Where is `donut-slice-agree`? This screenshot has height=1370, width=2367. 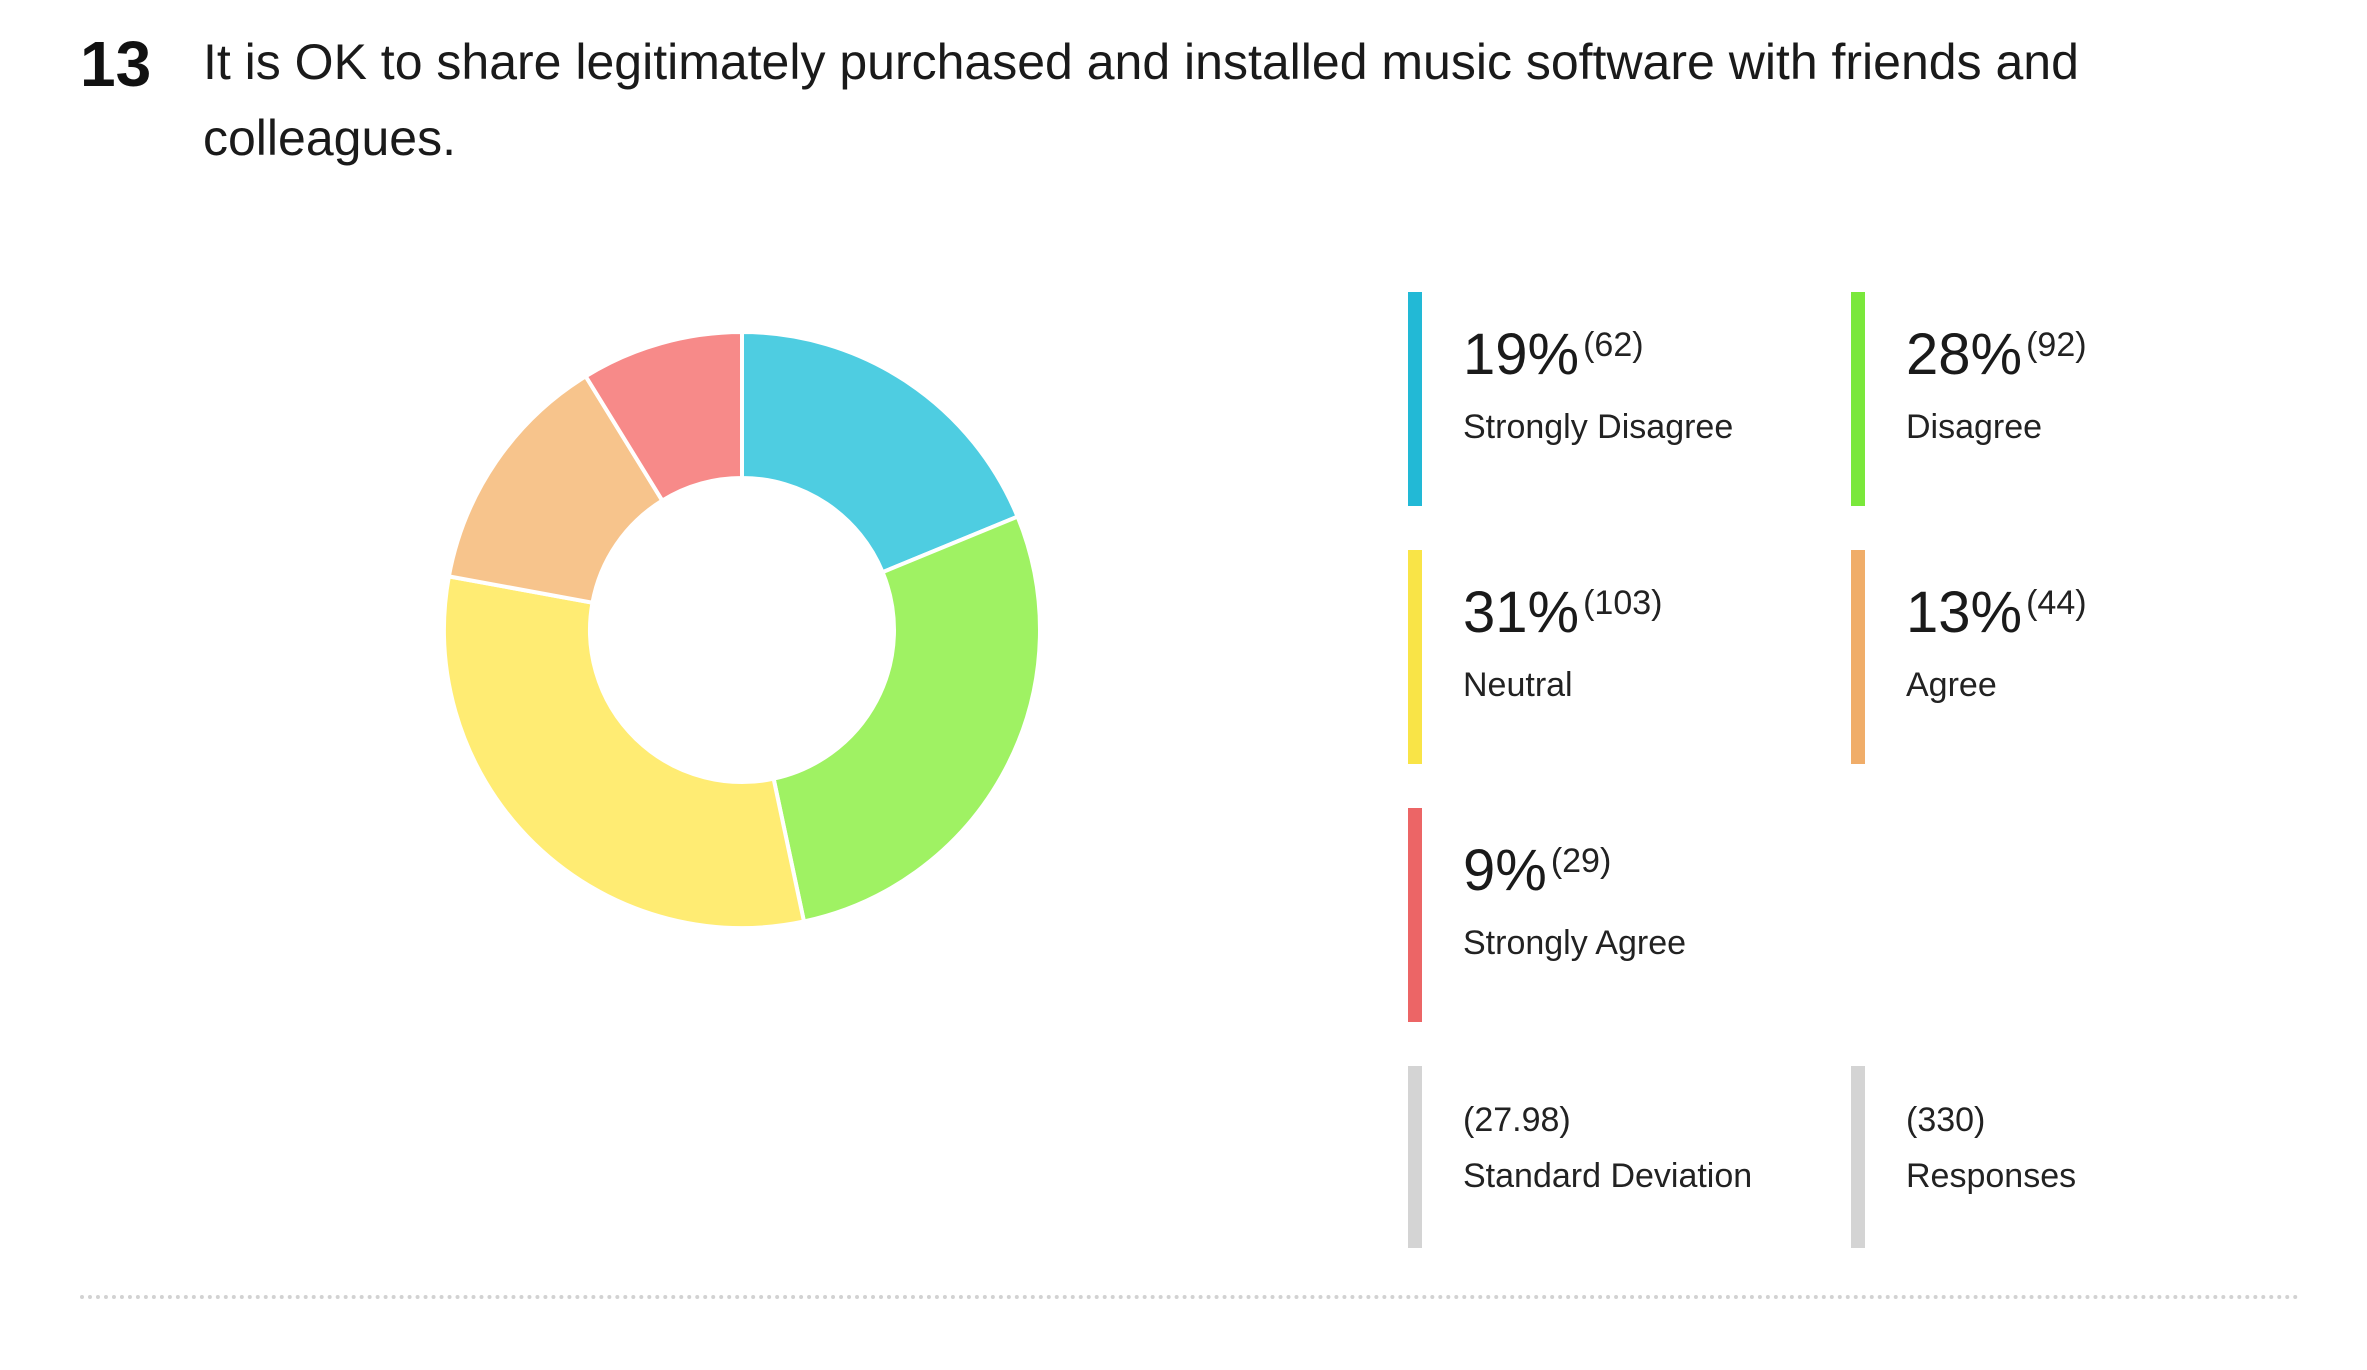 donut-slice-agree is located at coordinates (556, 489).